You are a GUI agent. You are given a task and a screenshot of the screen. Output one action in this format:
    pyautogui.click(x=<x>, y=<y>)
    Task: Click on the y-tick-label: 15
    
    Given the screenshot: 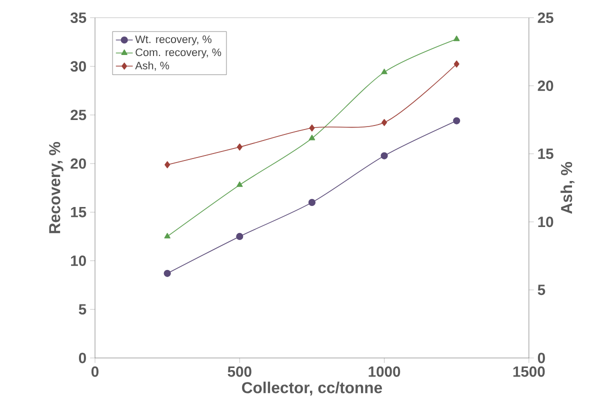 What is the action you would take?
    pyautogui.click(x=78, y=212)
    